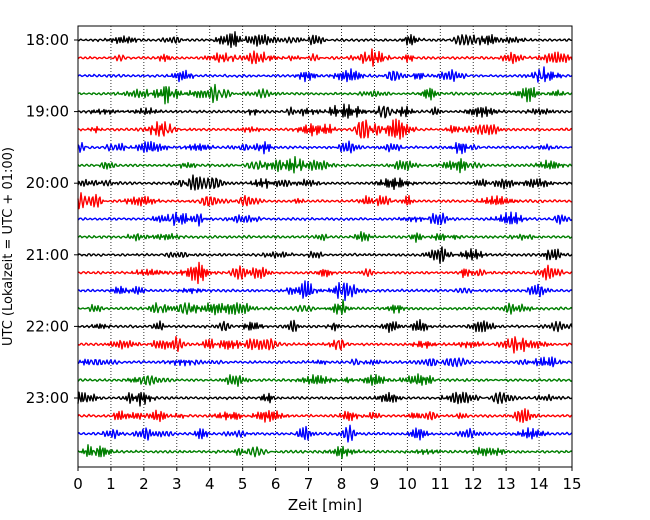 This screenshot has width=650, height=520. Describe the element at coordinates (325, 505) in the screenshot. I see `x-axis-label: Zeit [min]` at that location.